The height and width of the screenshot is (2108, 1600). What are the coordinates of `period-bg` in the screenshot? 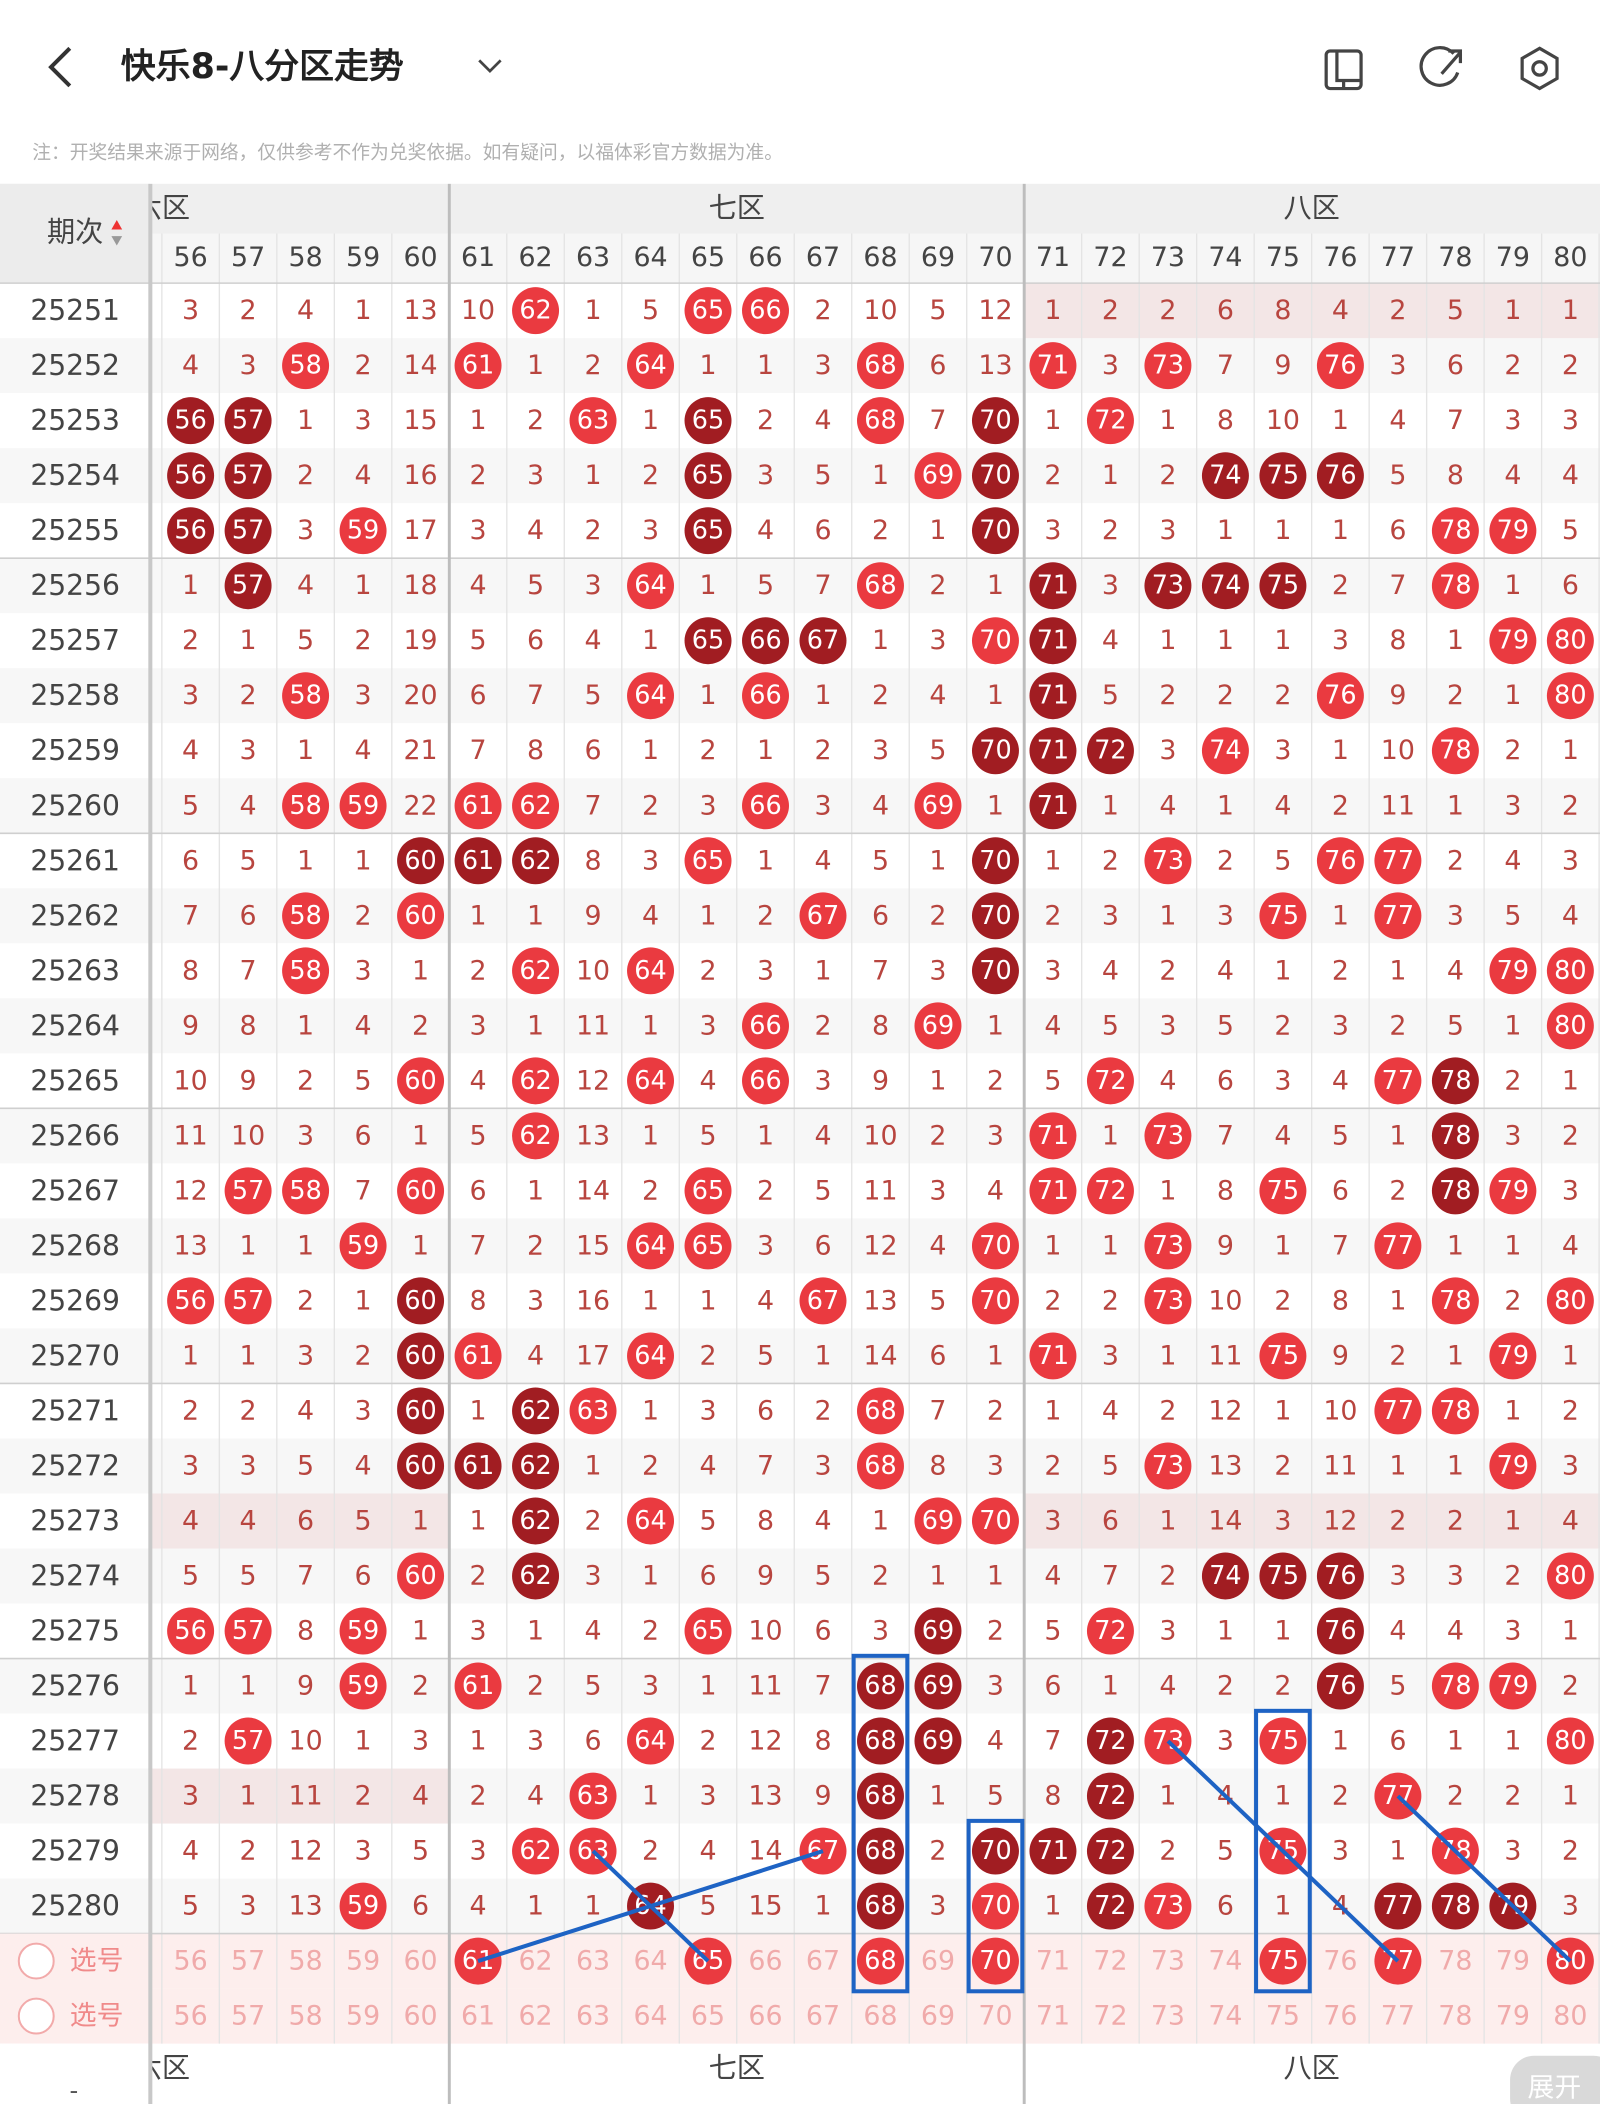 It's located at (75, 1851).